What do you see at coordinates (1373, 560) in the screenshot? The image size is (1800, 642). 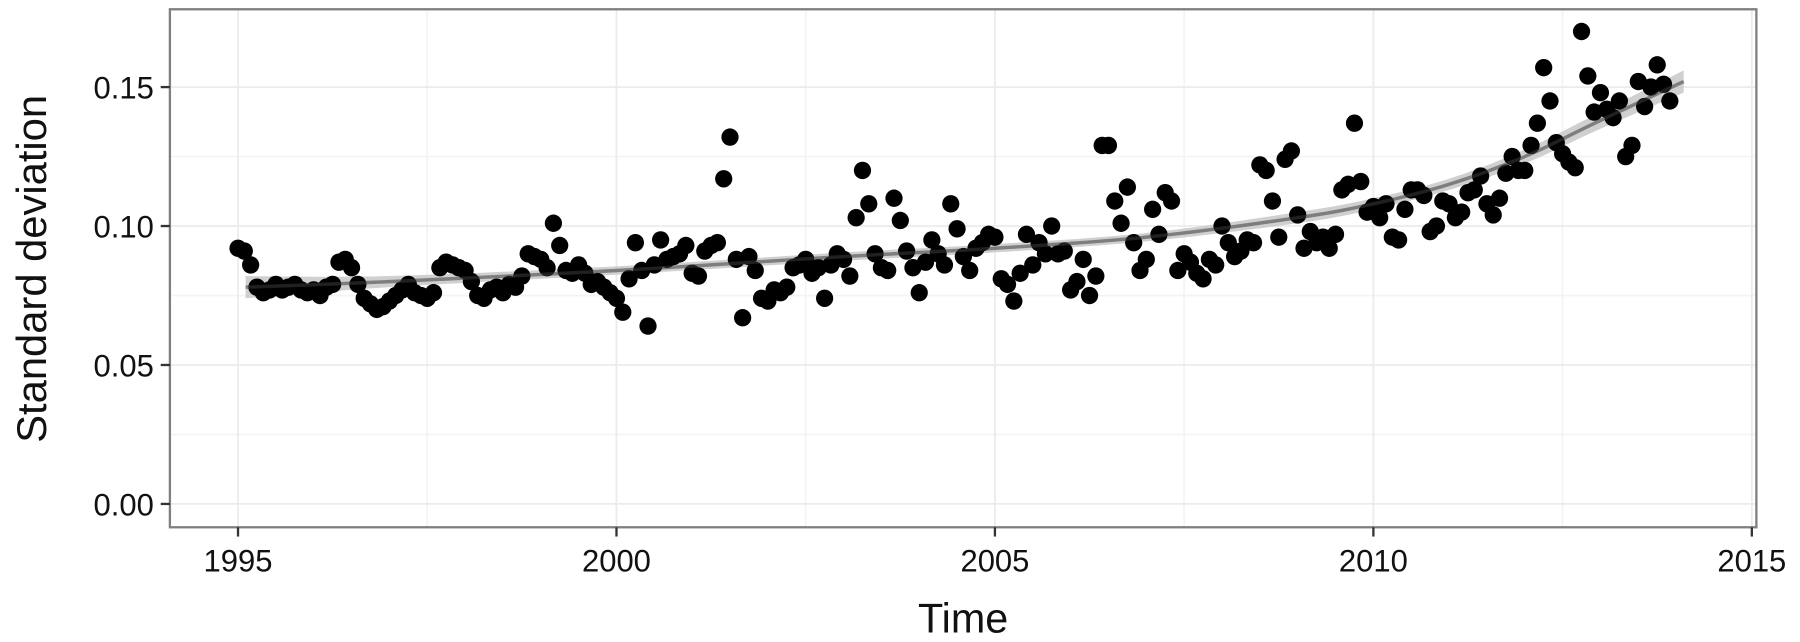 I see `x-tick-label: 2010` at bounding box center [1373, 560].